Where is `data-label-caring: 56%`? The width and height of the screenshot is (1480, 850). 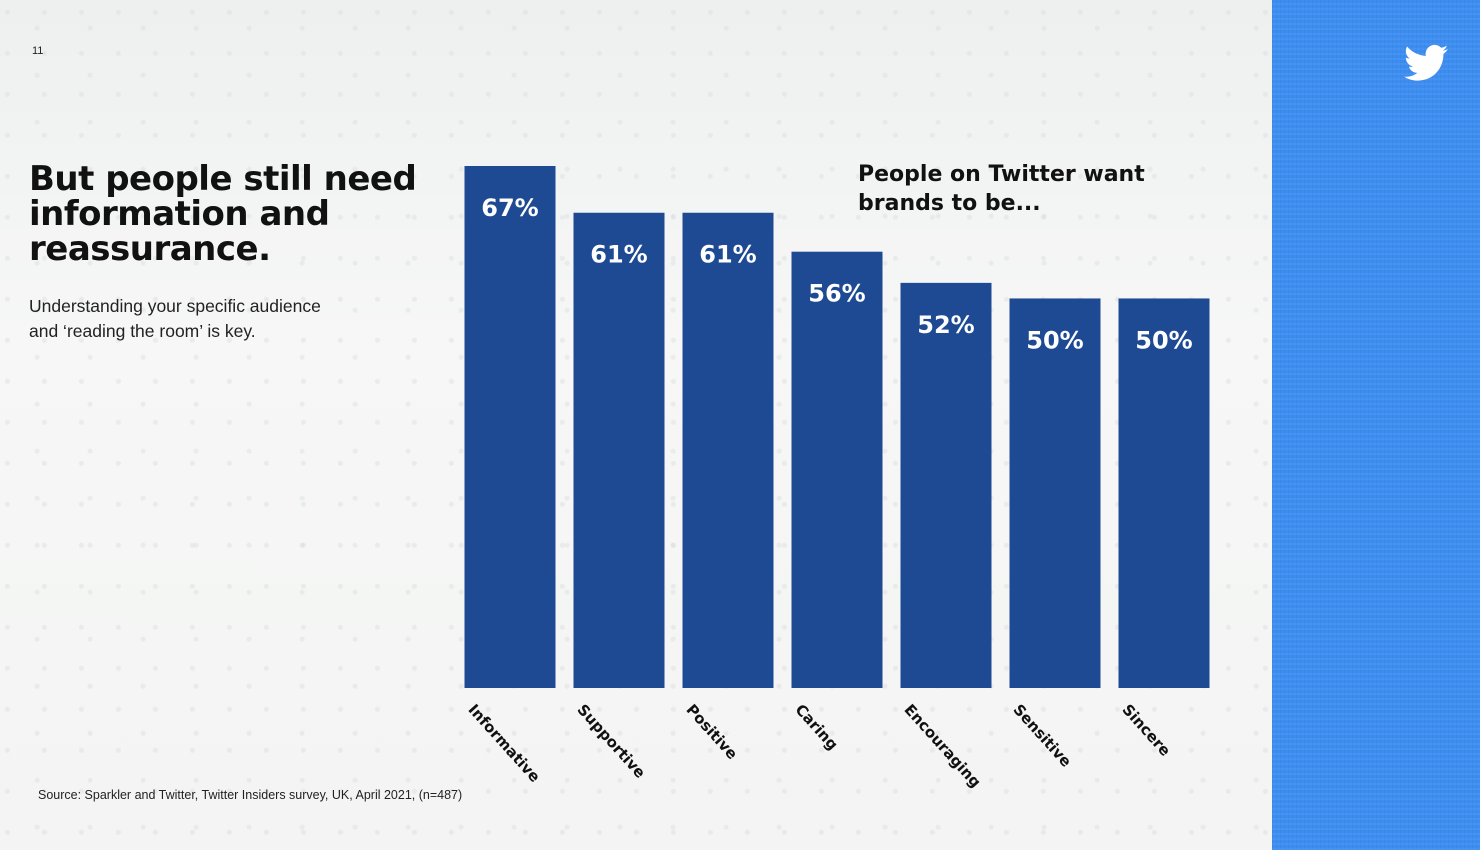 data-label-caring: 56% is located at coordinates (836, 294).